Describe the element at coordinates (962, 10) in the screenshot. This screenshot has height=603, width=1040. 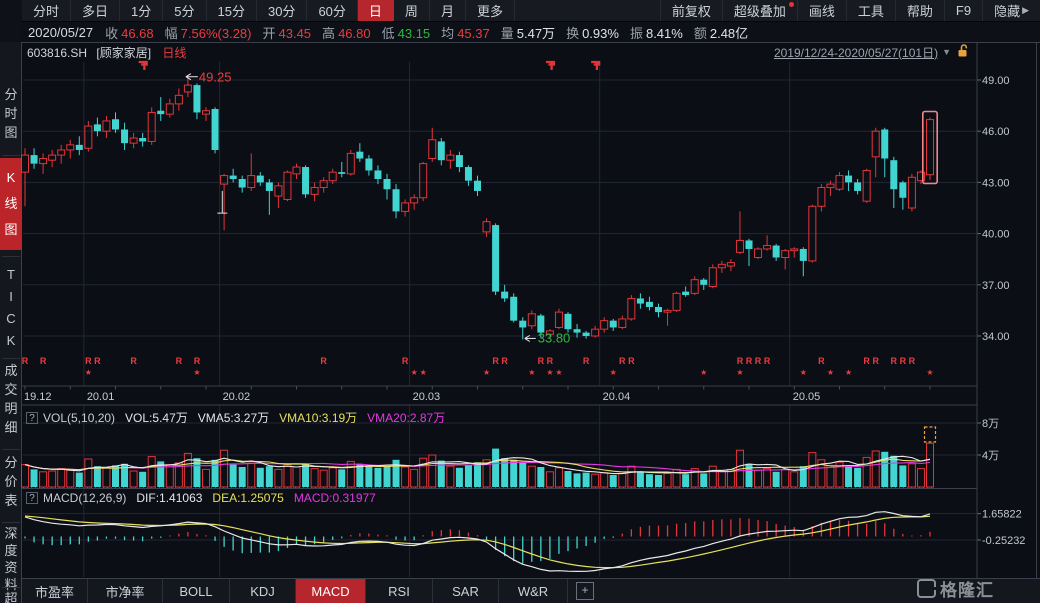
I see `toolbar-button-F9: F9` at that location.